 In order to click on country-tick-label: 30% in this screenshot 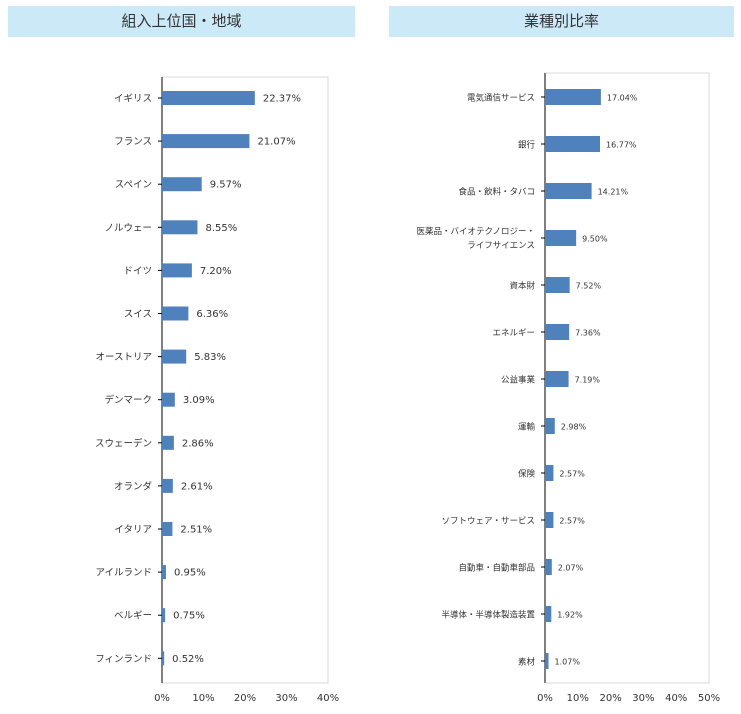, I will do `click(286, 698)`.